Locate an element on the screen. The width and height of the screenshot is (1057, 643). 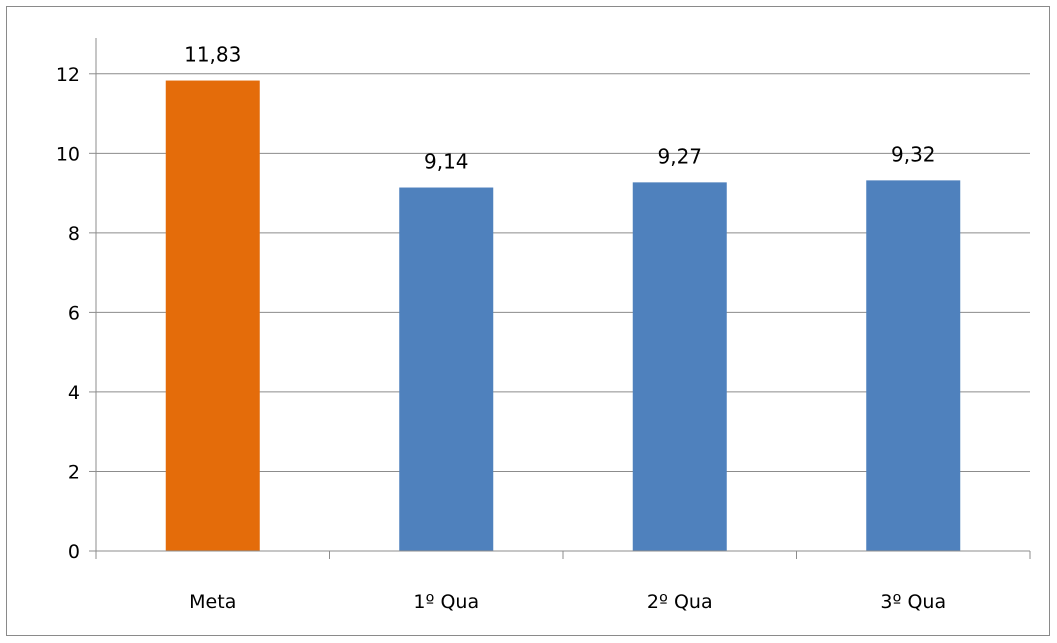
category-label-3: 3º Qua is located at coordinates (913, 602).